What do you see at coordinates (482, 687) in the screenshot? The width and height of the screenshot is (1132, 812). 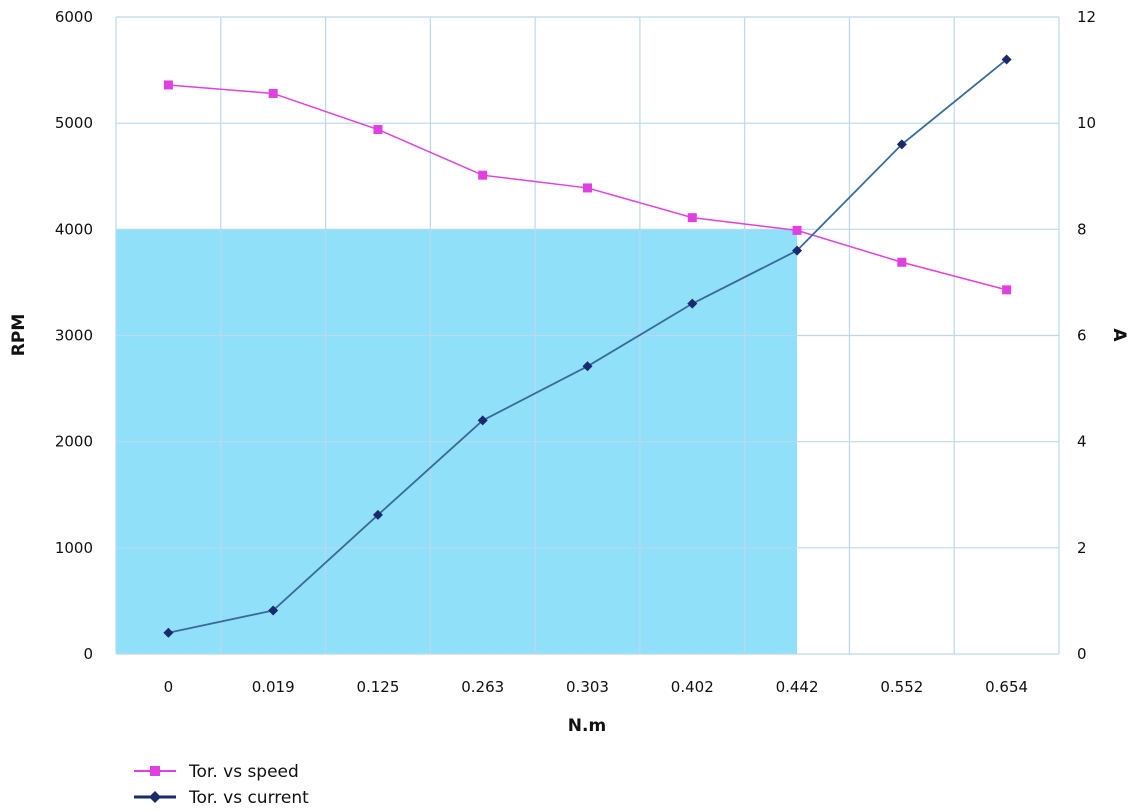 I see `x-tick-label: 0.263` at bounding box center [482, 687].